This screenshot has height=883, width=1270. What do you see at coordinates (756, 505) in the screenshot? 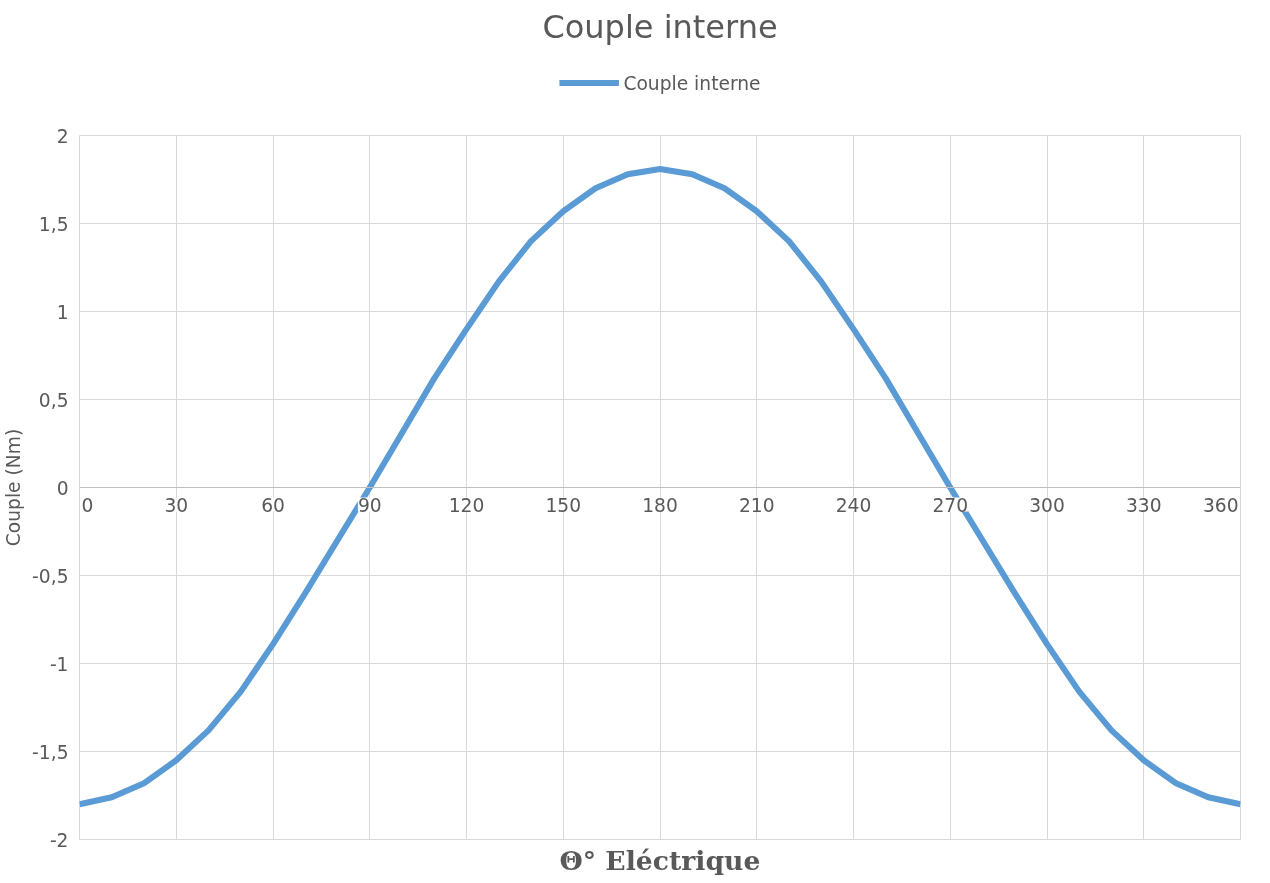
I see `x-tick-label: 210` at bounding box center [756, 505].